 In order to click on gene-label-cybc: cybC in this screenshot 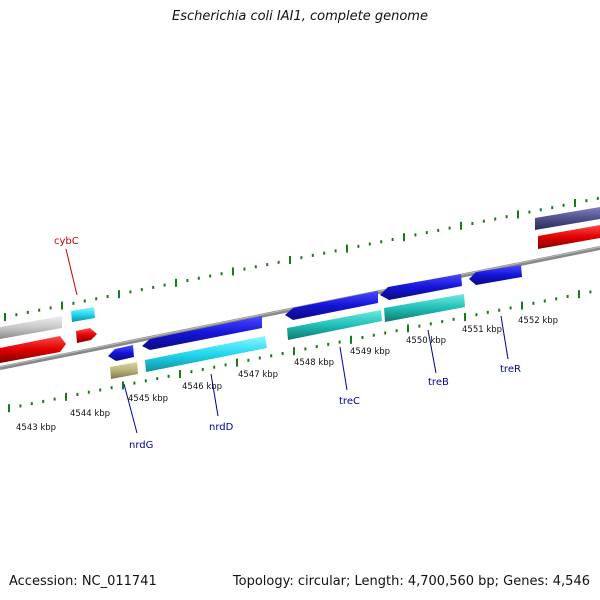, I will do `click(66, 241)`.